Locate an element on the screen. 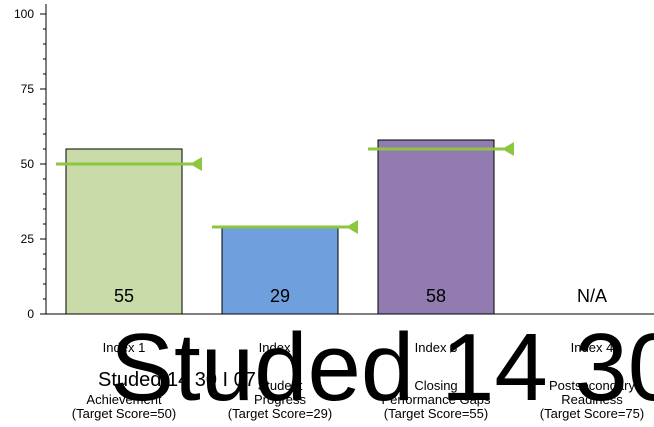 The width and height of the screenshot is (654, 427). value-label-1: 55 is located at coordinates (124, 296).